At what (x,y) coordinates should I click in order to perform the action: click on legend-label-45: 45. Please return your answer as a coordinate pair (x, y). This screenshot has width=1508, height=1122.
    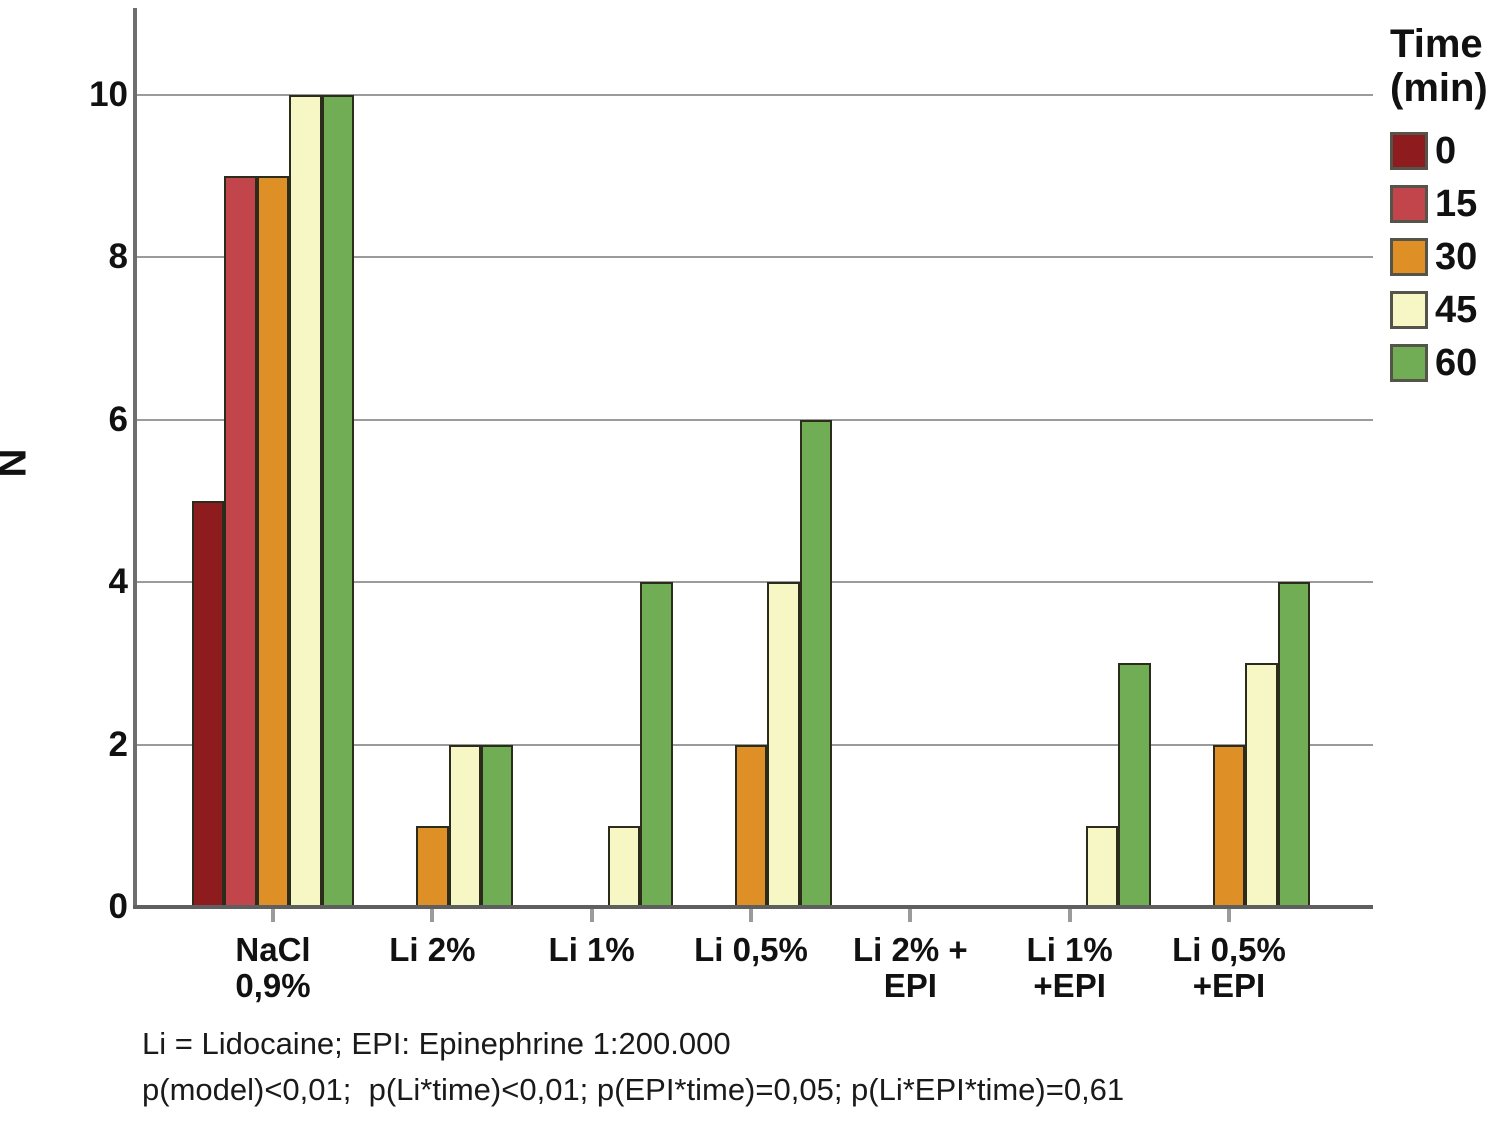
    Looking at the image, I should click on (1456, 309).